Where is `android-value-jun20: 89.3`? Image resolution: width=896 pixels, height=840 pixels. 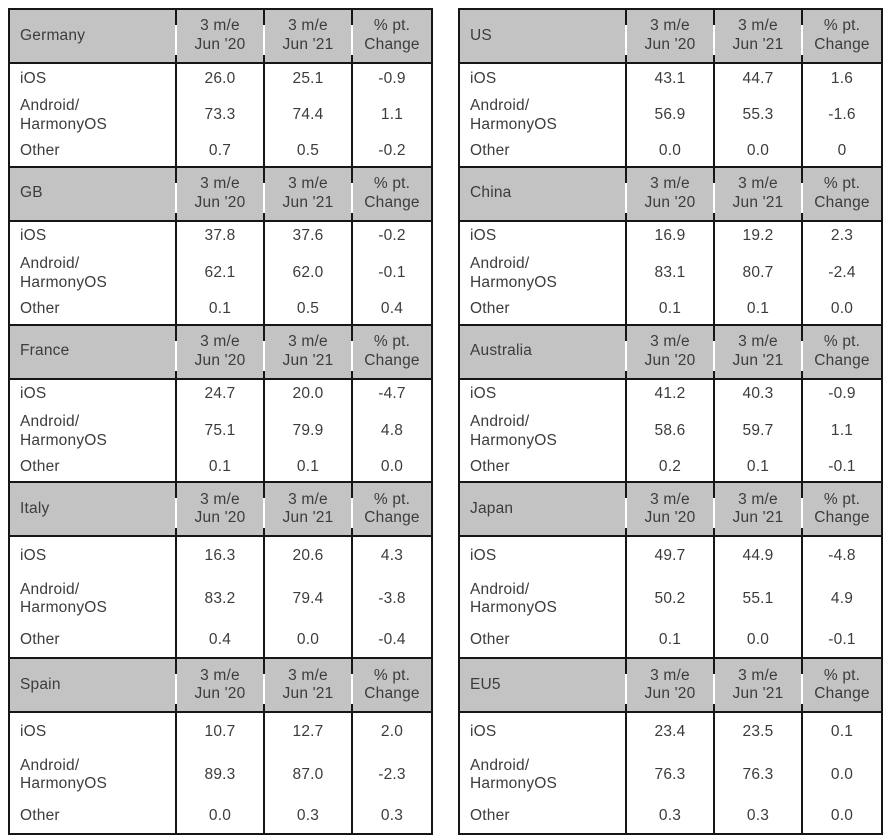
android-value-jun20: 89.3 is located at coordinates (219, 775).